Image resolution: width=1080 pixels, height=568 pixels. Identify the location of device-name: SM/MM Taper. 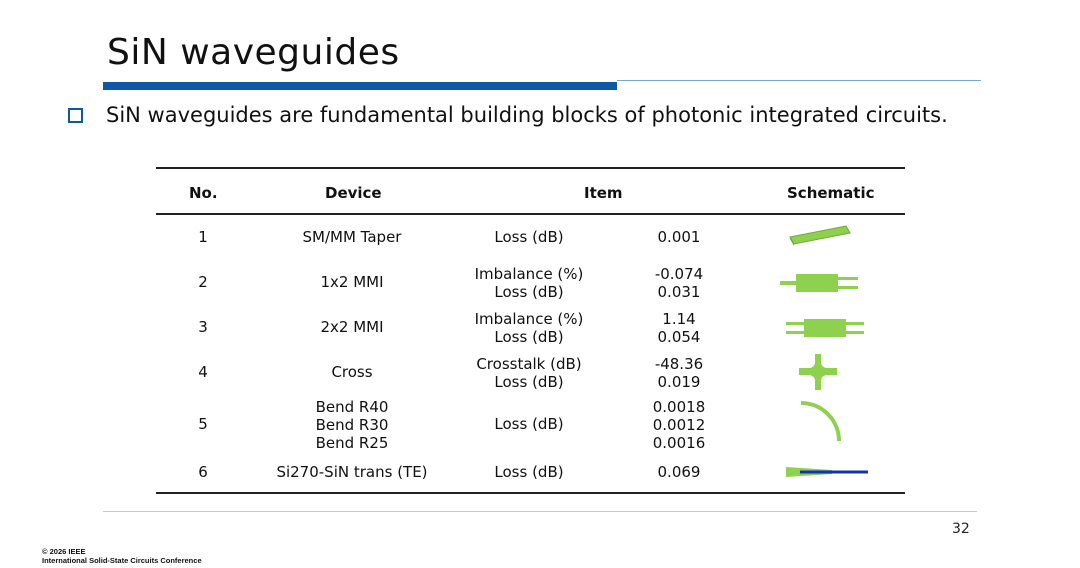
(352, 237).